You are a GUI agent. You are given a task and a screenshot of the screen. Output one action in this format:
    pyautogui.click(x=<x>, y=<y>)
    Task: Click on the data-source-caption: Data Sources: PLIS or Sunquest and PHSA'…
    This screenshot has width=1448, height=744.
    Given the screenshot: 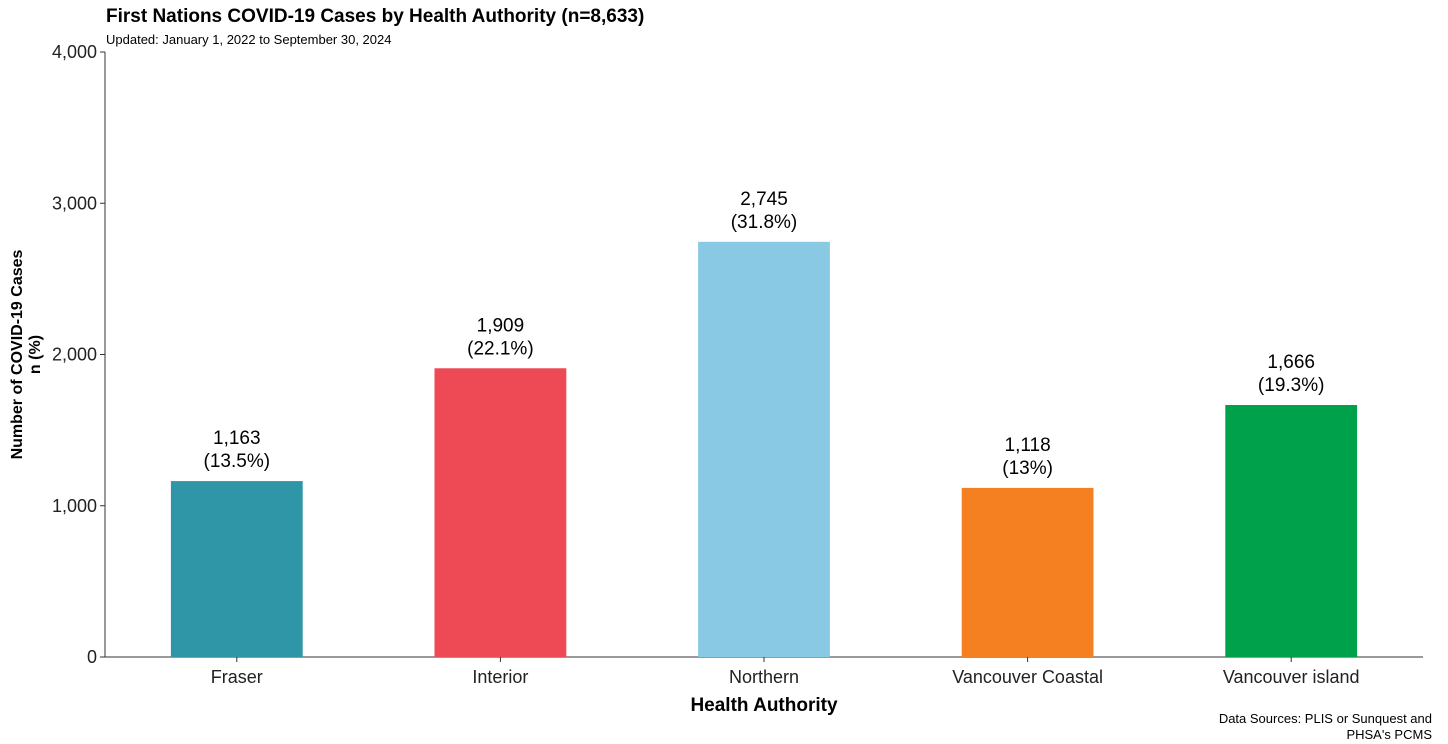 What is the action you would take?
    pyautogui.click(x=1282, y=727)
    